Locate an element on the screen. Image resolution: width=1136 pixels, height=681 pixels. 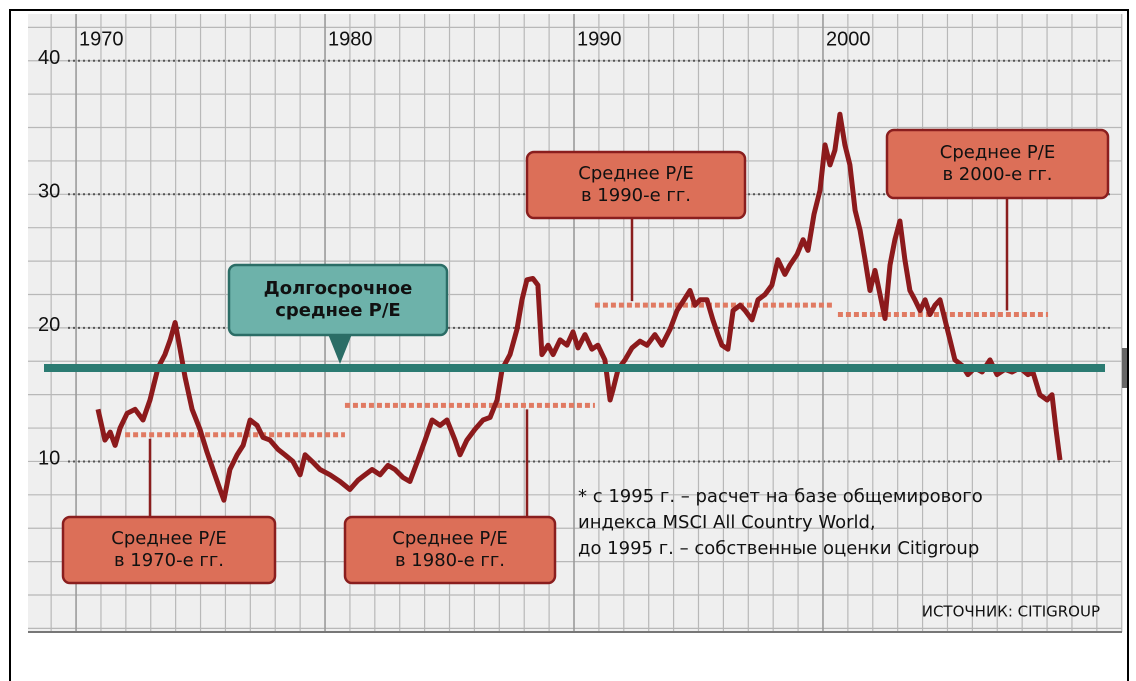
y-tick-label: 40 is located at coordinates (49, 58).